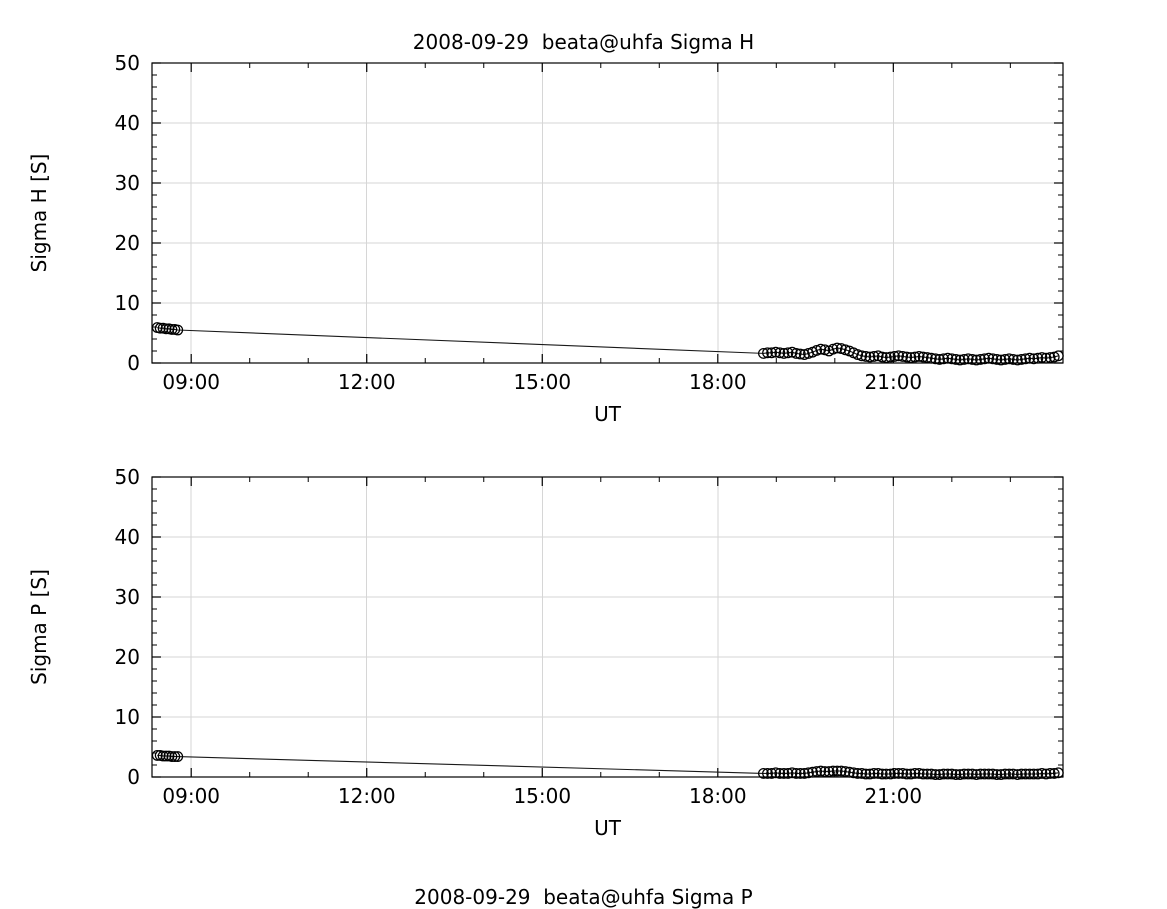  I want to click on y-tick-label: 50, so click(127, 63).